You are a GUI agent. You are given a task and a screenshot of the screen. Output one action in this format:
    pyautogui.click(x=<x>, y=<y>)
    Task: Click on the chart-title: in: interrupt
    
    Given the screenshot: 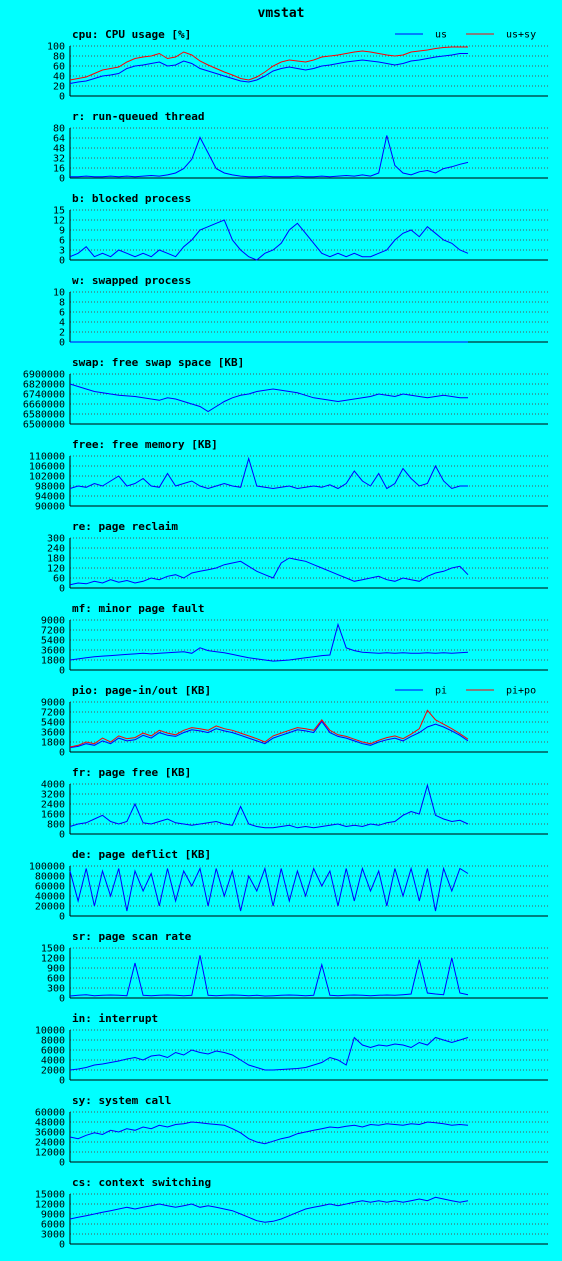 What is the action you would take?
    pyautogui.click(x=115, y=1018)
    